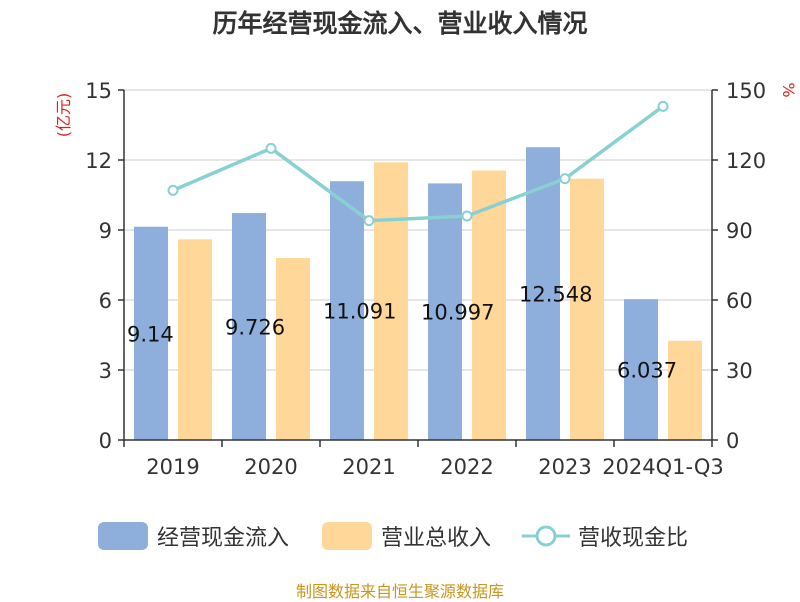 The image size is (800, 602). Describe the element at coordinates (105, 371) in the screenshot. I see `y-left-tick-label: 3` at that location.